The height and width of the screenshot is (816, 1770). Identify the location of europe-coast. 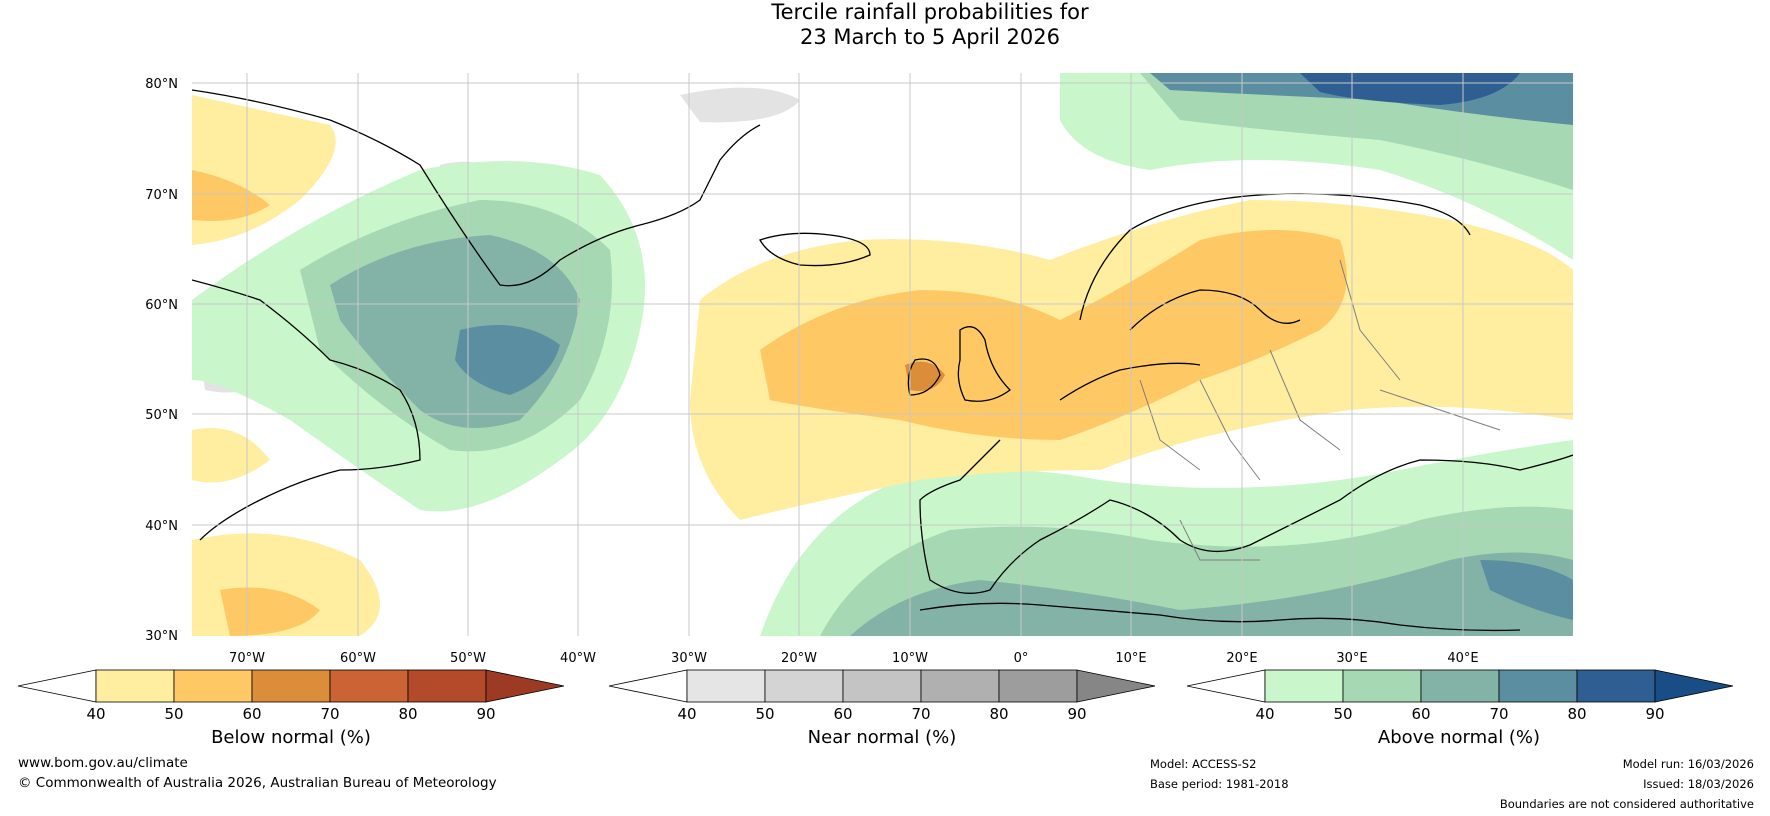
(1246, 478).